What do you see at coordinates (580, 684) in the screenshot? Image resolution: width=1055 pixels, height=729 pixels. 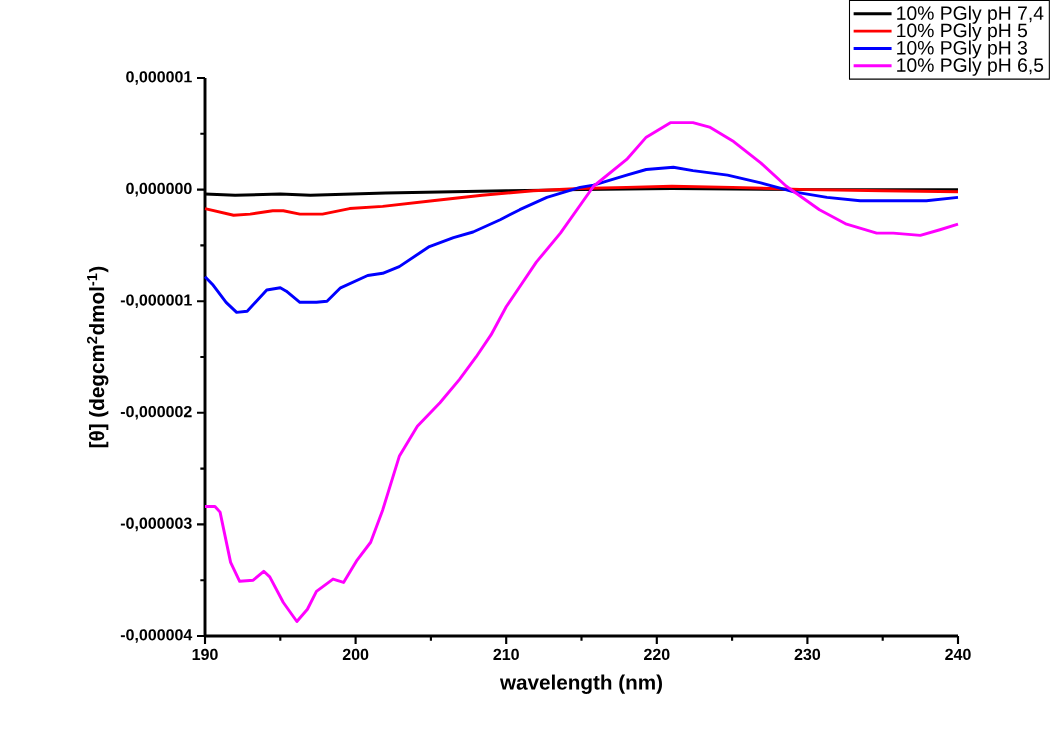 I see `x-axis-title: wavelength (nm)` at bounding box center [580, 684].